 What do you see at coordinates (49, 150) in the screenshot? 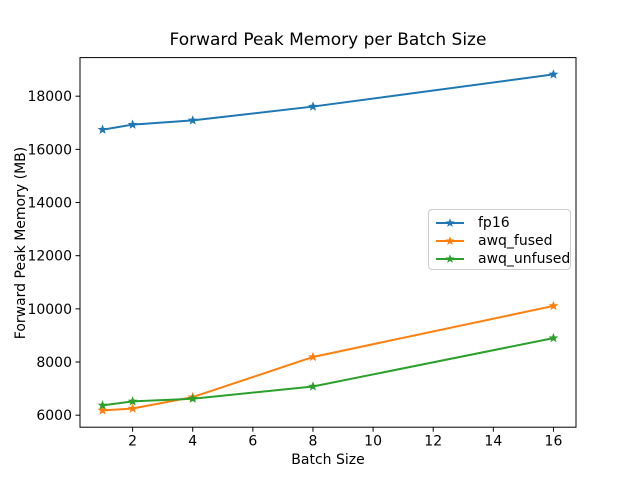
I see `y-tick-label: 16000` at bounding box center [49, 150].